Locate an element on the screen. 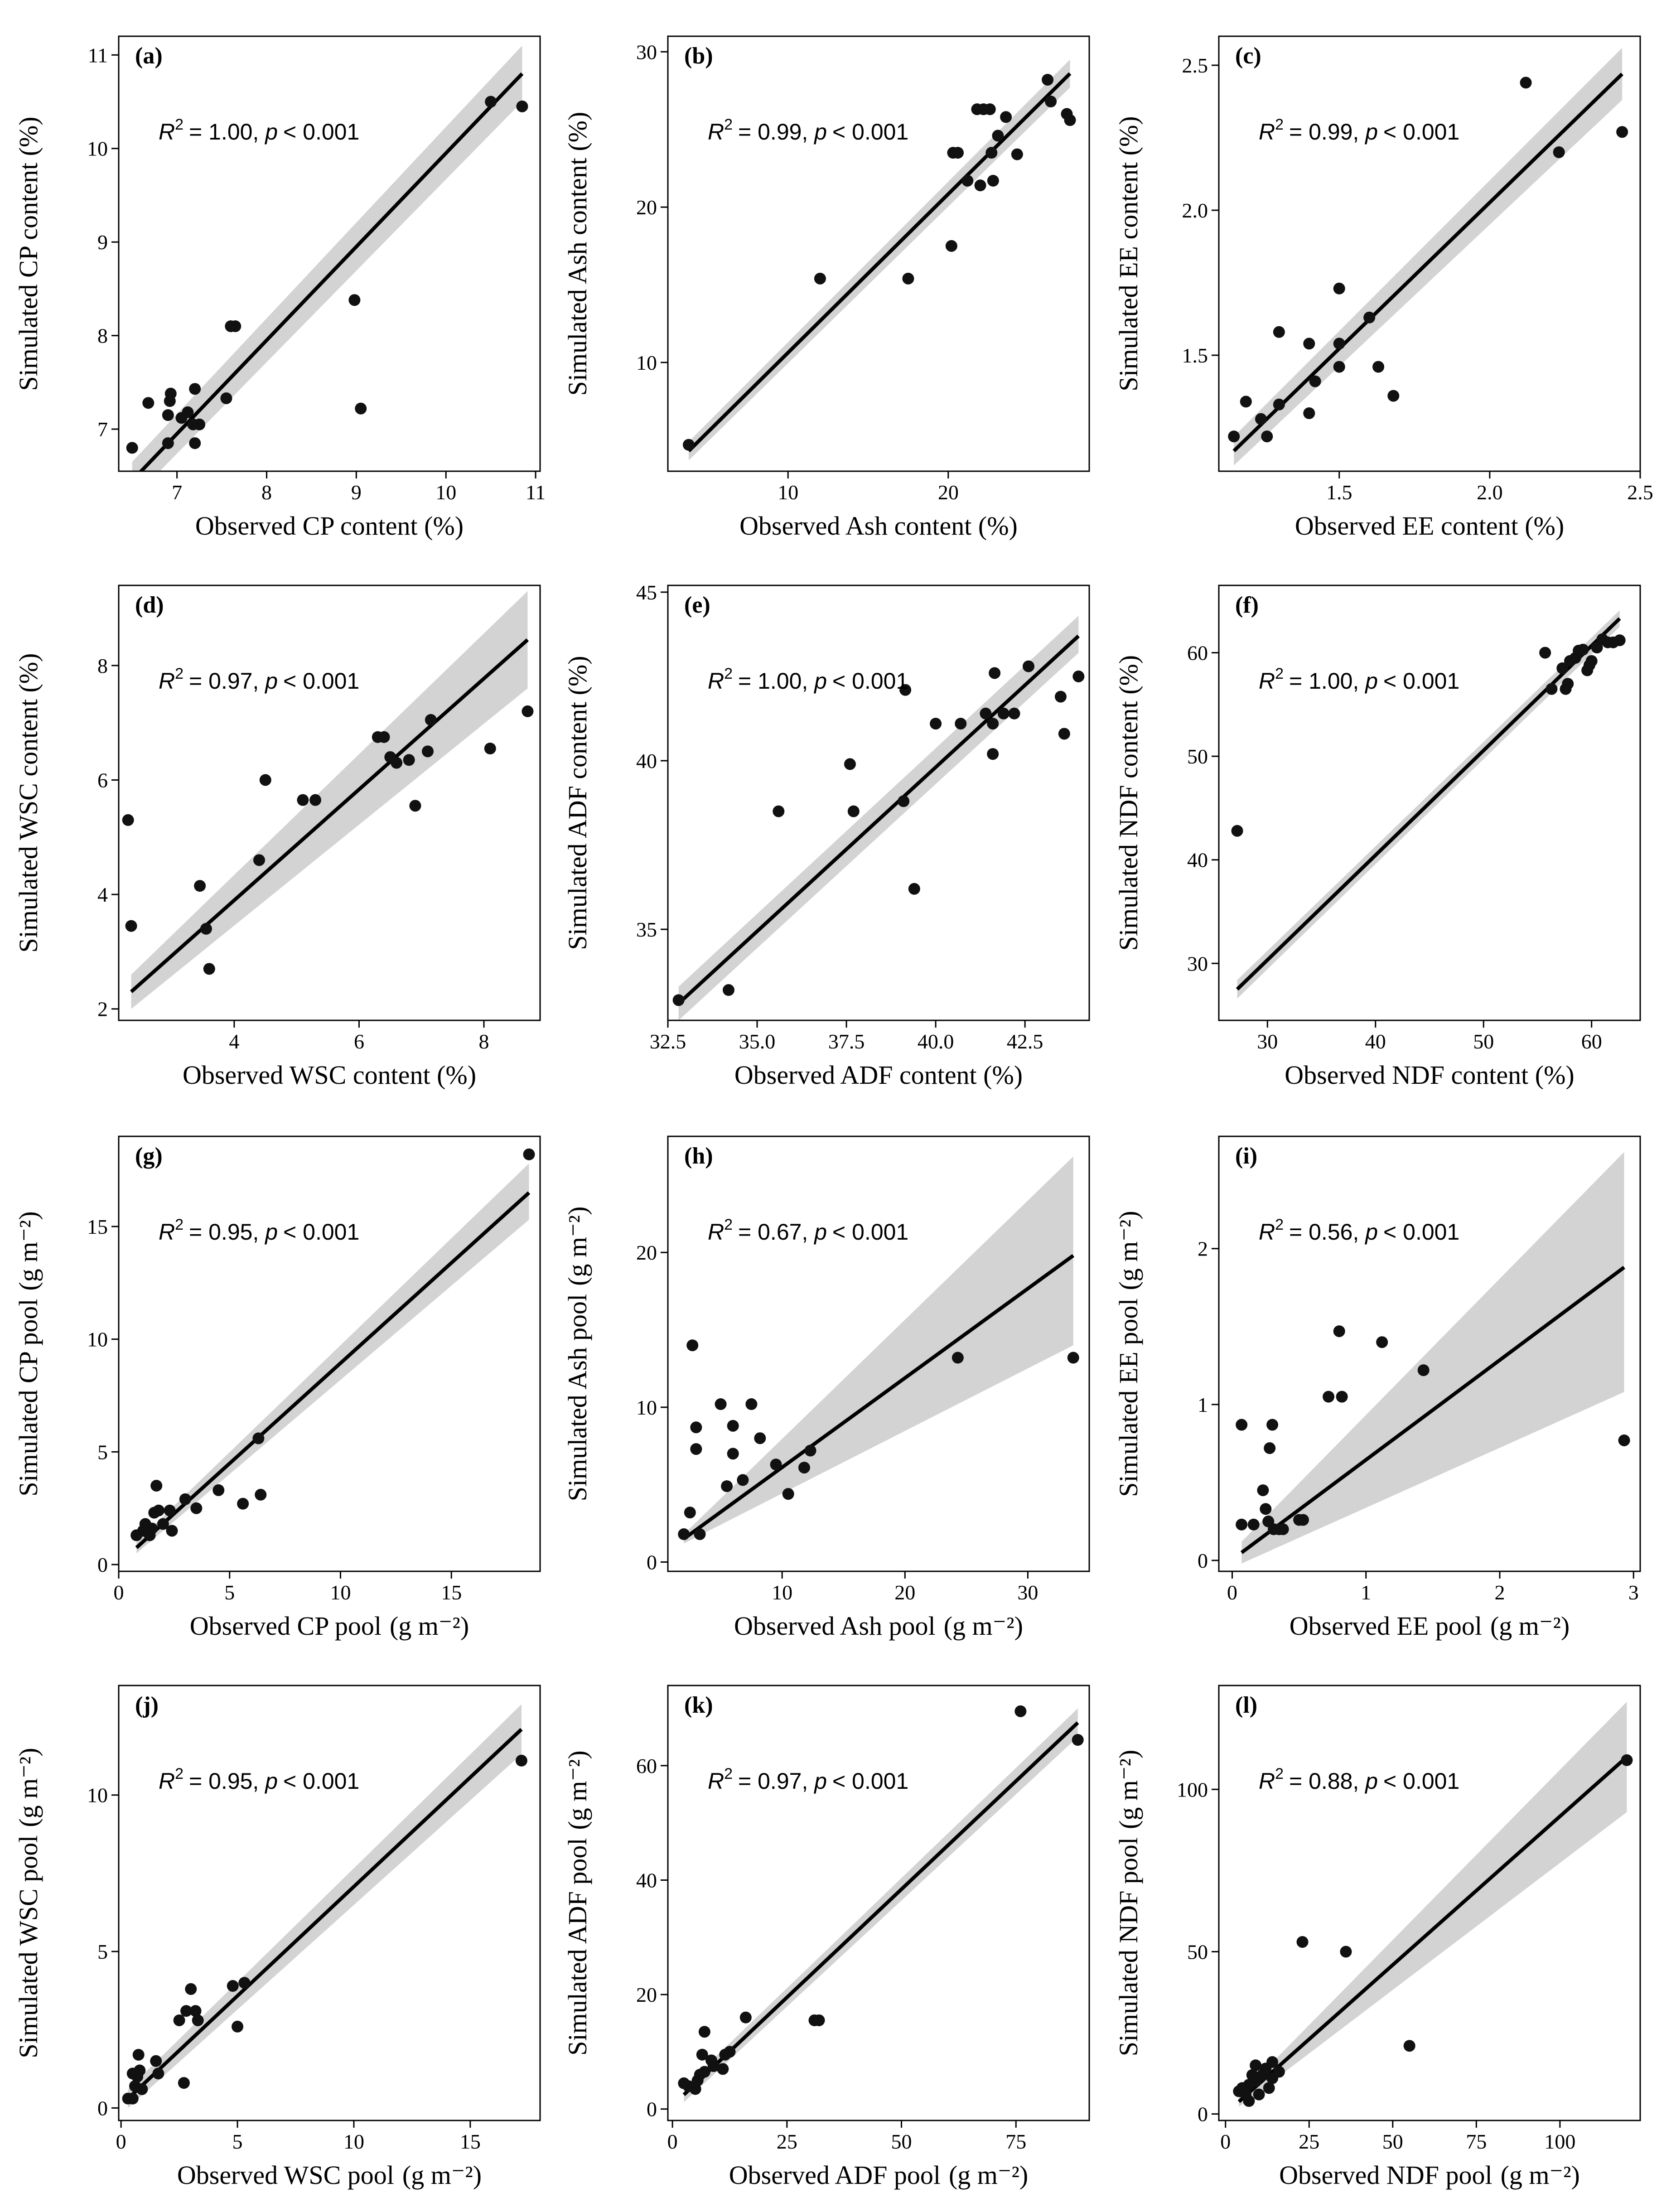  y-axis-title: Simulated NDF content (%) is located at coordinates (1129, 803).